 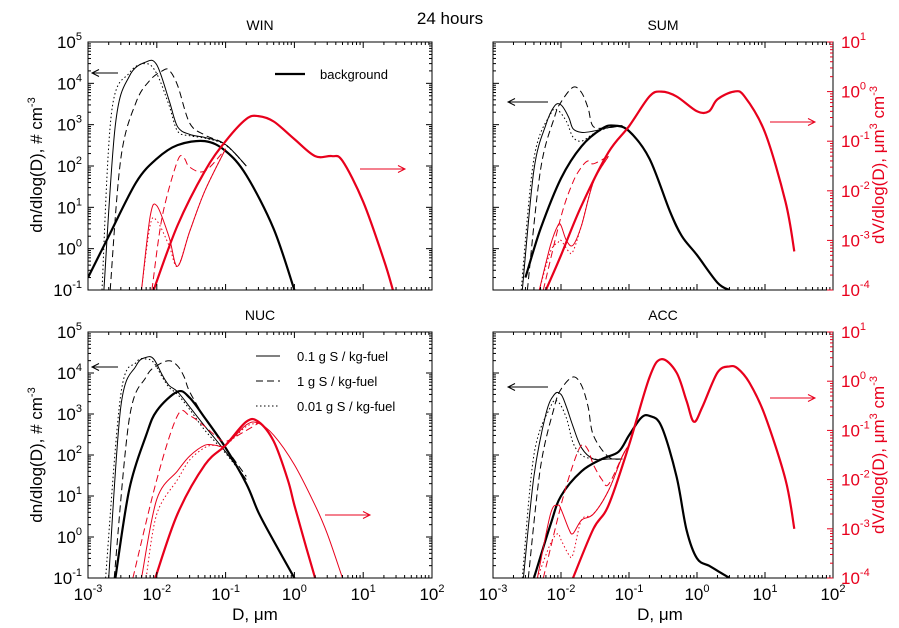 I want to click on panel-title: NUC, so click(x=260, y=315).